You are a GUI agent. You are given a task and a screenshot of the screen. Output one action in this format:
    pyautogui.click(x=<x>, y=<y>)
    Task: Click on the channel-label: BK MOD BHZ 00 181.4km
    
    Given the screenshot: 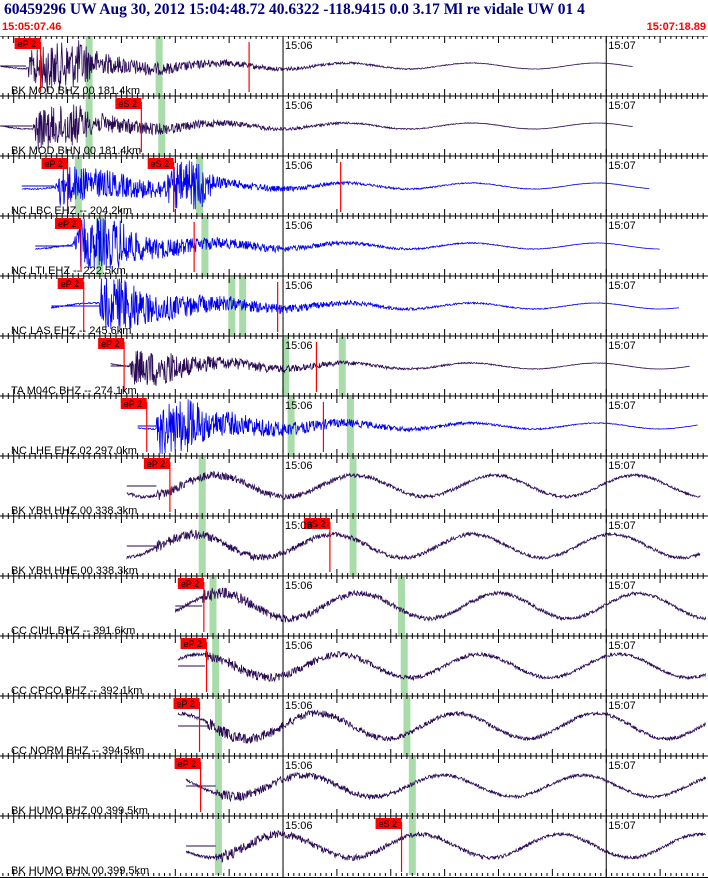 What is the action you would take?
    pyautogui.click(x=75, y=91)
    